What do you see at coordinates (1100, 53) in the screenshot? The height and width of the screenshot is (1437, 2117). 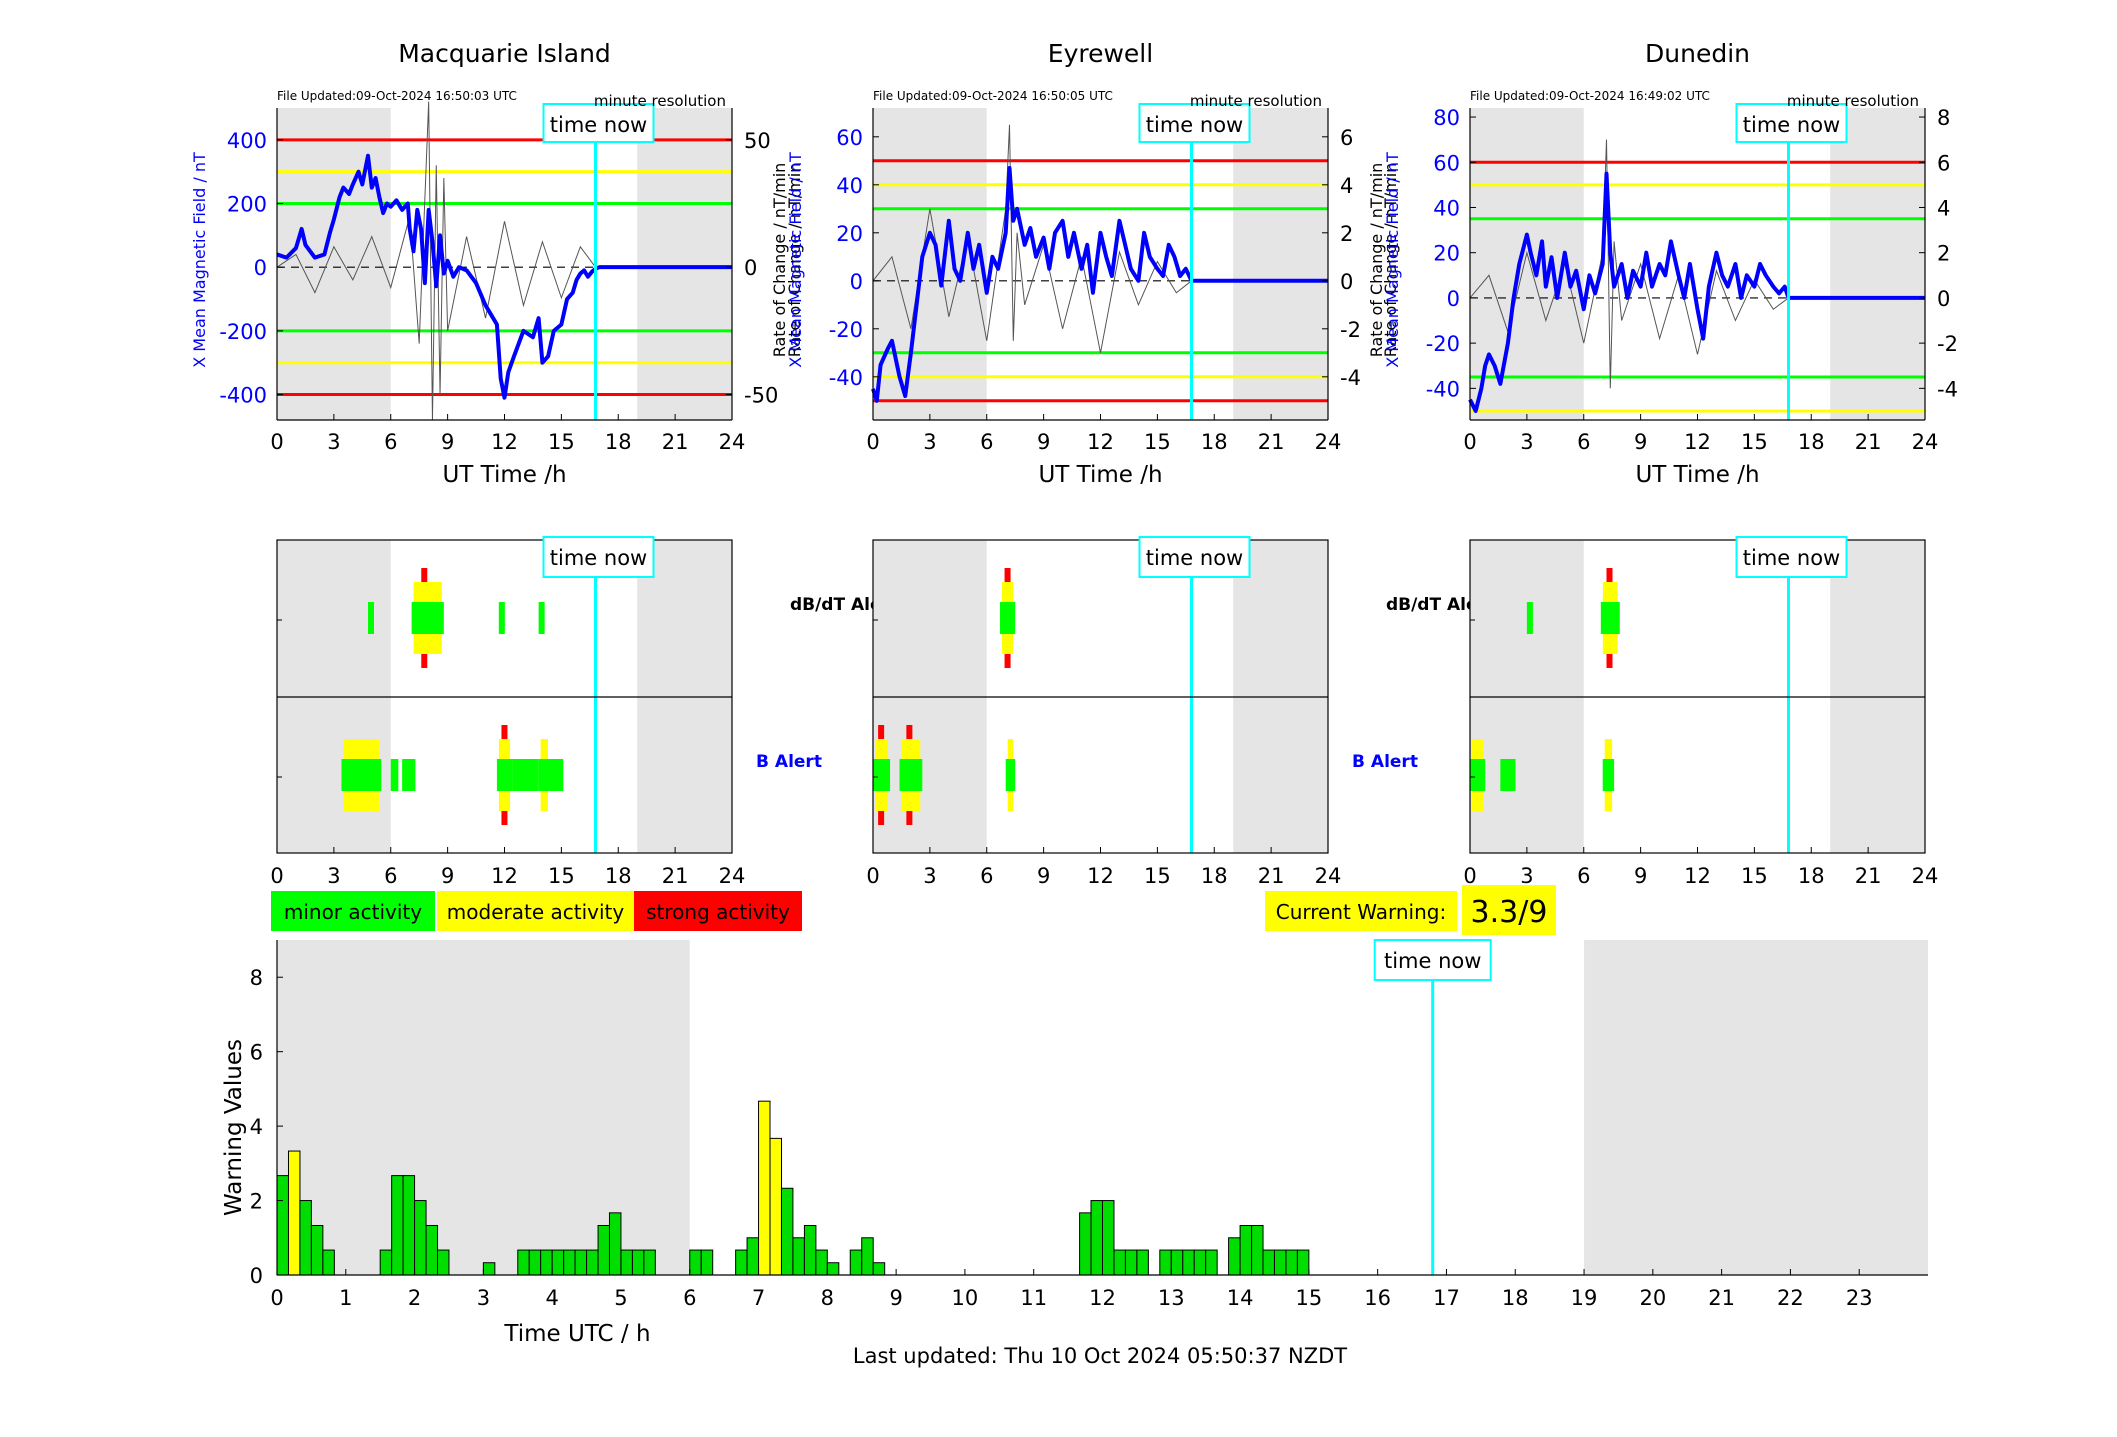 I see `panel-title: Eyrewell` at bounding box center [1100, 53].